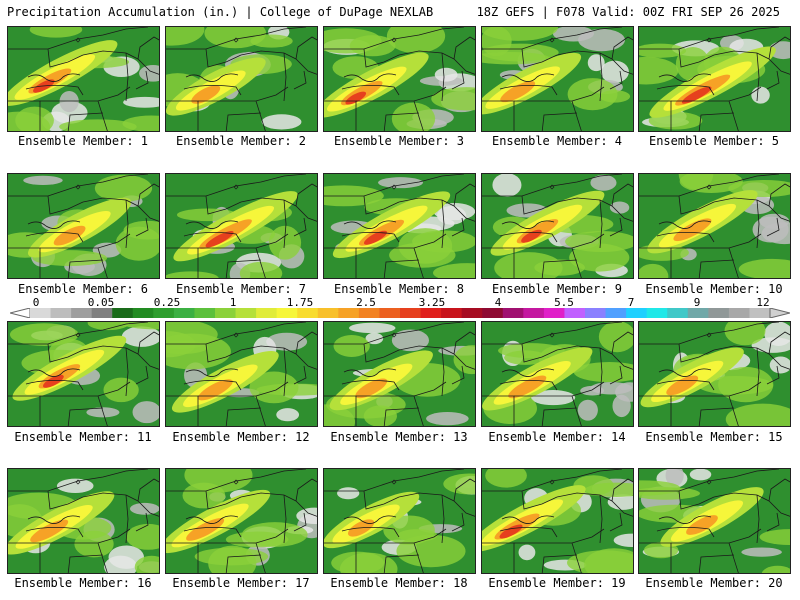 This screenshot has height=600, width=800. I want to click on colorbar-tick-label: 1, so click(233, 302).